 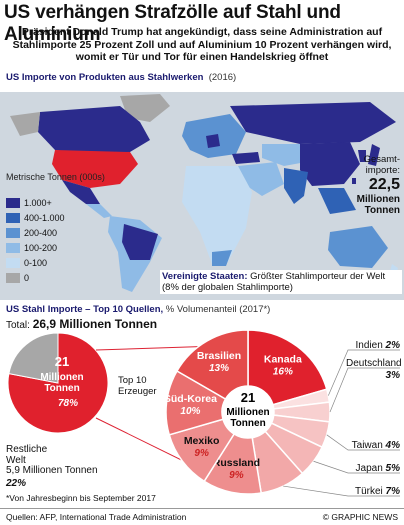 What do you see at coordinates (81, 498) in the screenshot?
I see `footnote: *Von Jahresbeginn bis September 2017` at bounding box center [81, 498].